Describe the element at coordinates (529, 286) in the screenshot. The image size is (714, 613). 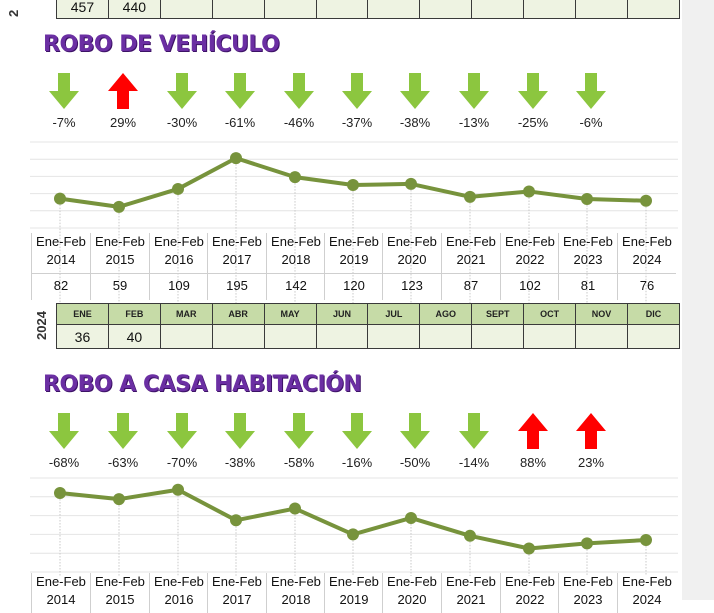
I see `period-count: 102` at that location.